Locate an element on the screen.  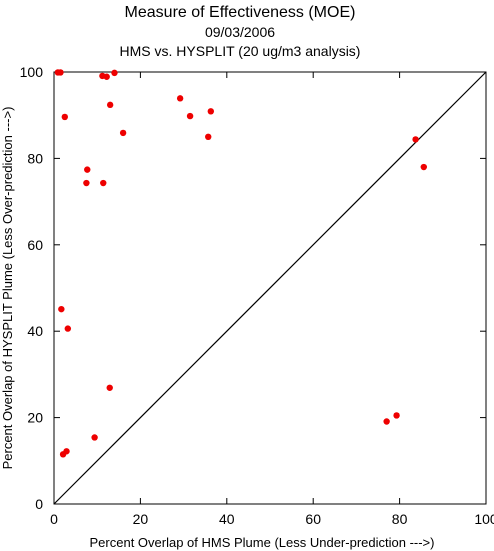
y-tick-label: 40 is located at coordinates (35, 331).